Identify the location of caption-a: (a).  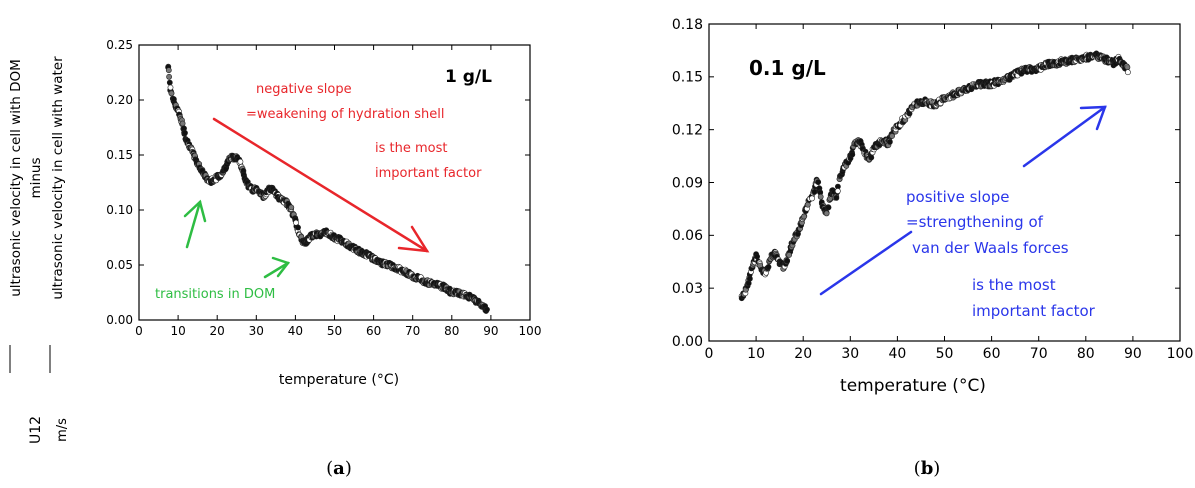
(339, 468).